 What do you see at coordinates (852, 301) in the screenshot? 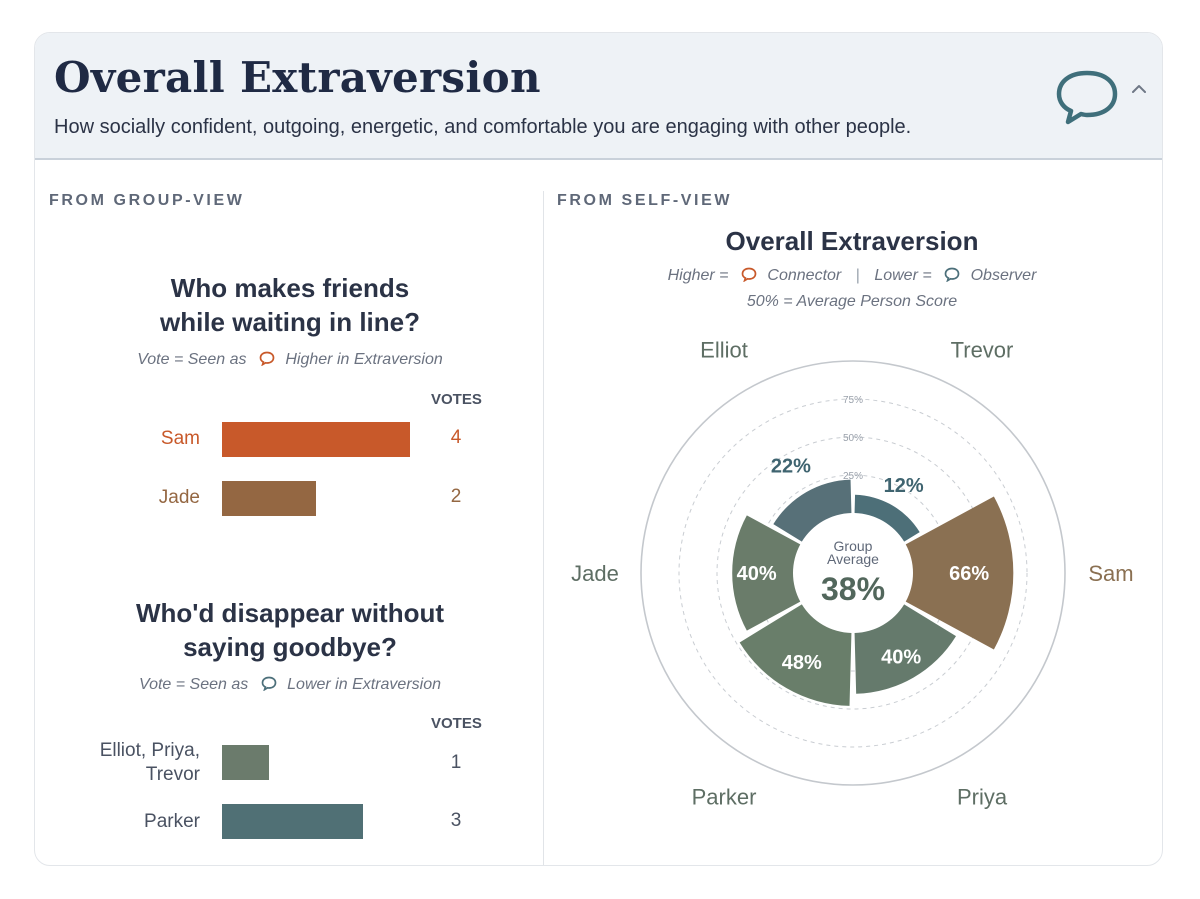
I see `legend-average-note: 50% = Average Person Score` at bounding box center [852, 301].